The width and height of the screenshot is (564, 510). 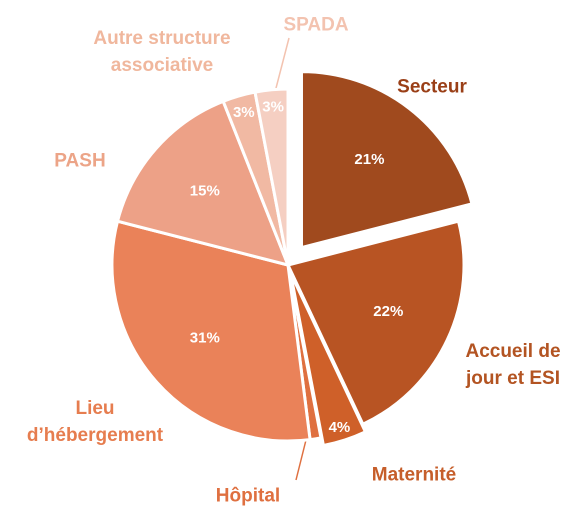 I want to click on category-label: Lieu d’hébergement, so click(x=95, y=422).